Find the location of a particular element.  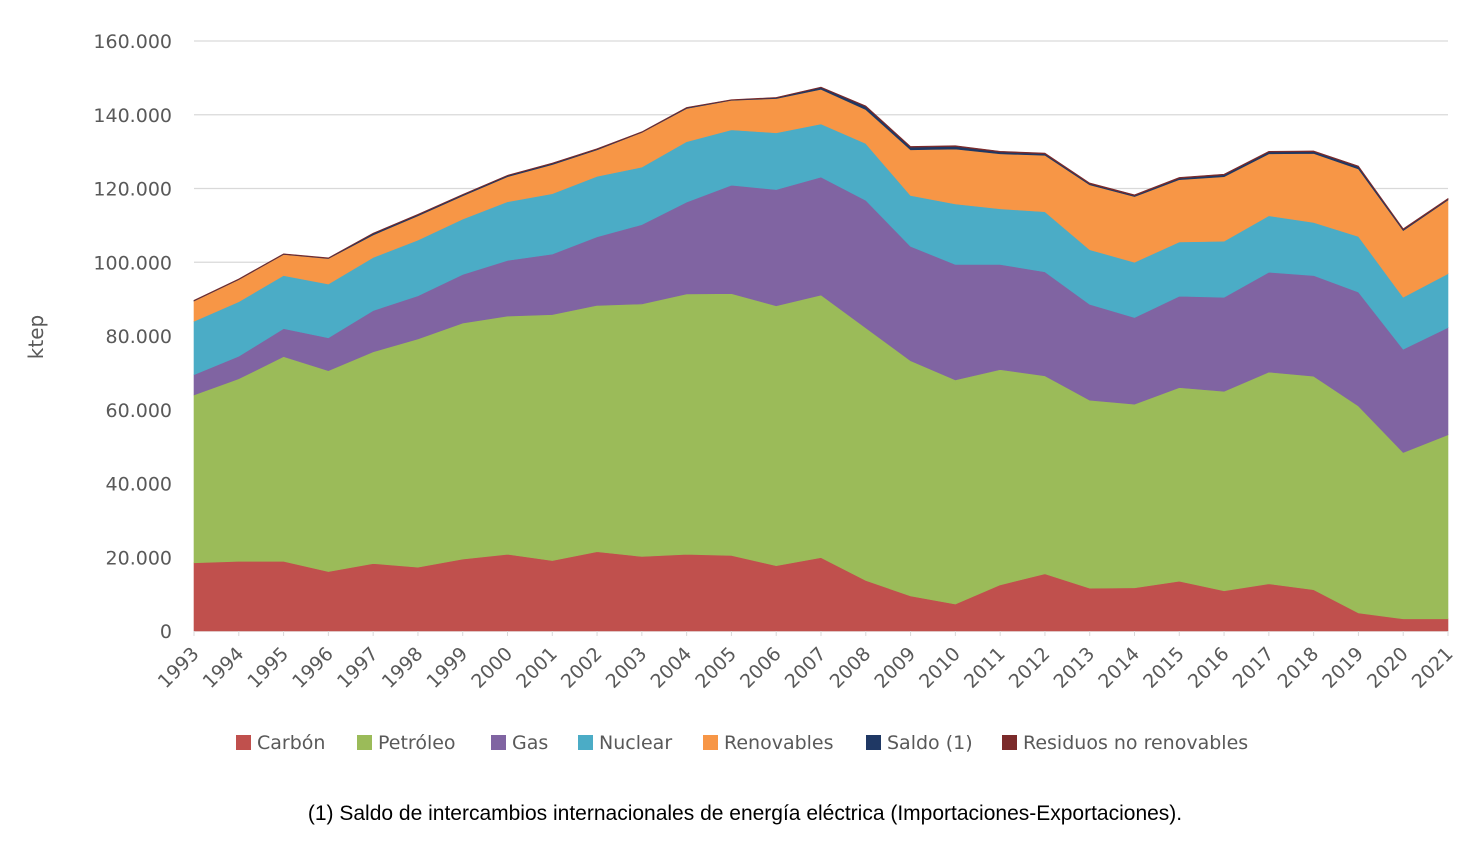

x-tick-label: 1997 is located at coordinates (358, 668).